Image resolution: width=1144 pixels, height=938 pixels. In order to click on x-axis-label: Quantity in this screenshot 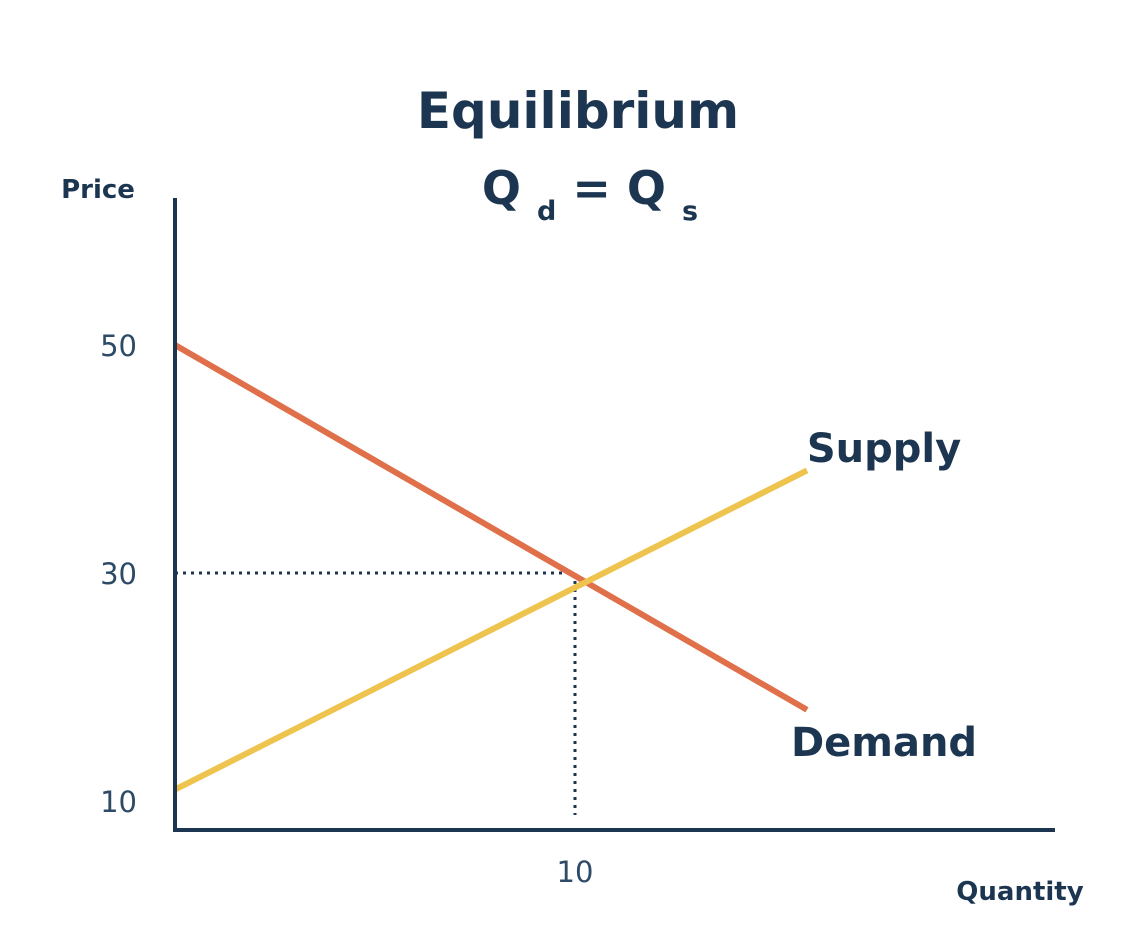, I will do `click(1019, 892)`.